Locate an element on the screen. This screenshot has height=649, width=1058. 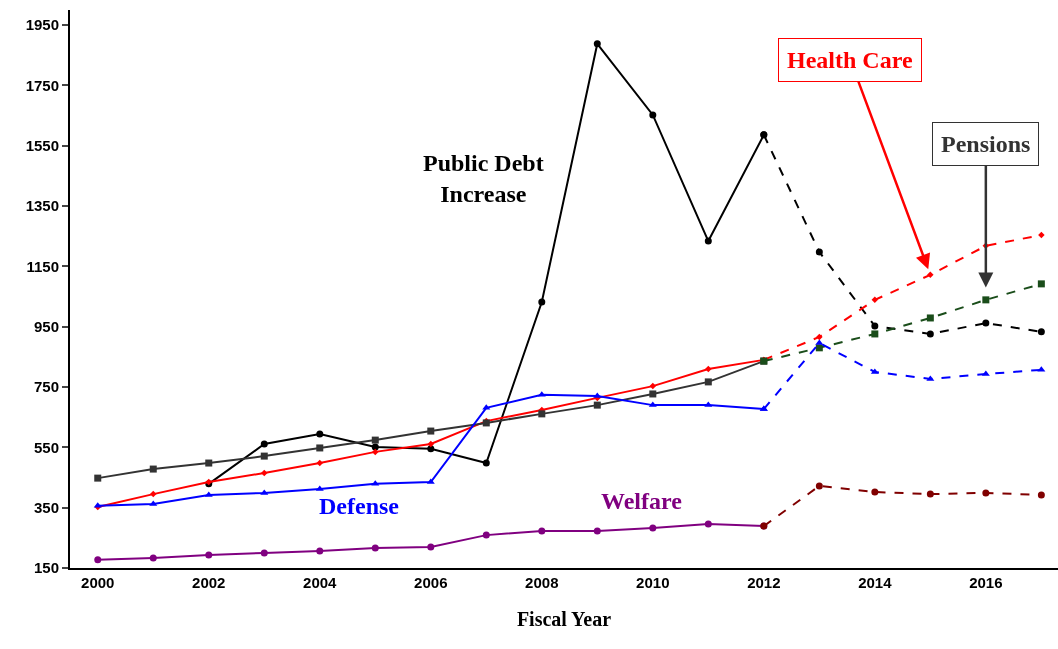
series-label: Welfare is located at coordinates (642, 501).